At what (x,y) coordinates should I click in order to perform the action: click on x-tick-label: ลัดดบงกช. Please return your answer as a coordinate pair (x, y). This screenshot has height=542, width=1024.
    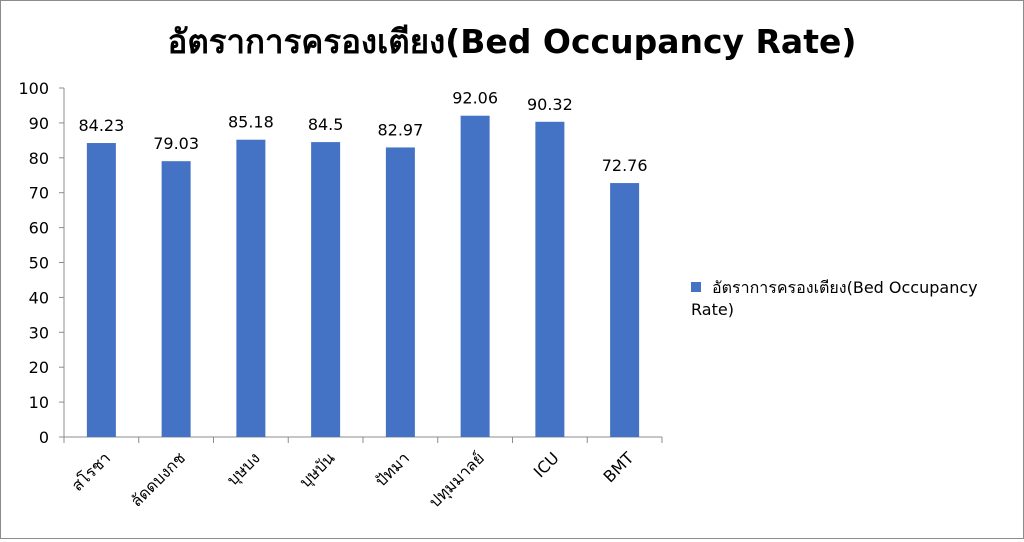
    Looking at the image, I should click on (158, 479).